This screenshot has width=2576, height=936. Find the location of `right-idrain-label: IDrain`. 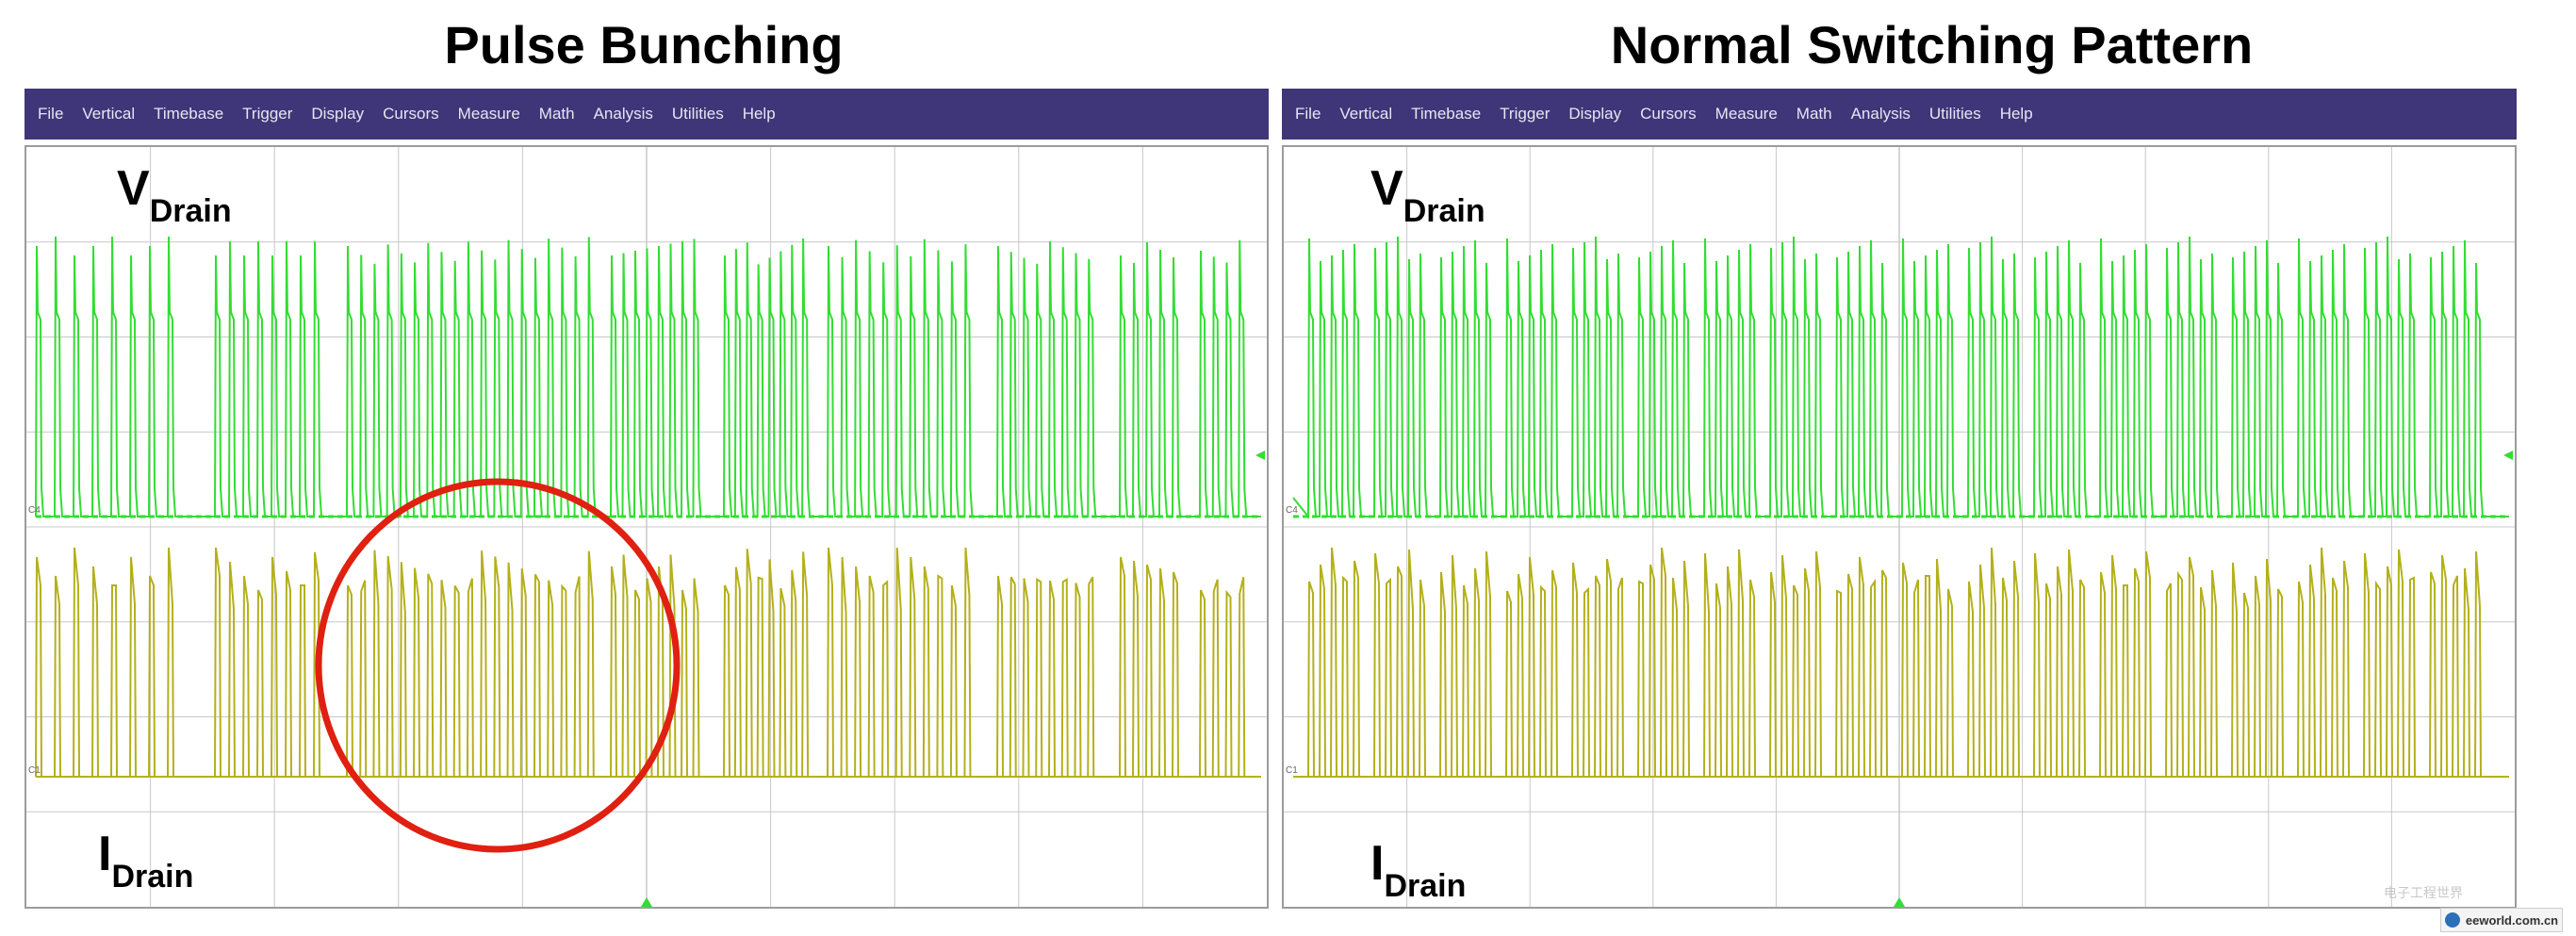

right-idrain-label: IDrain is located at coordinates (1418, 870).